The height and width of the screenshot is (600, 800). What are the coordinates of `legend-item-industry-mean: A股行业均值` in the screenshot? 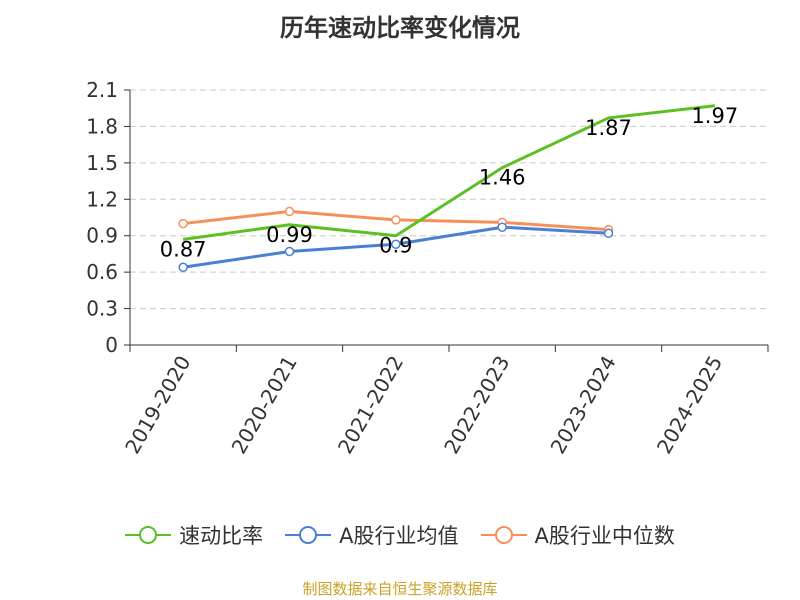 It's located at (372, 535).